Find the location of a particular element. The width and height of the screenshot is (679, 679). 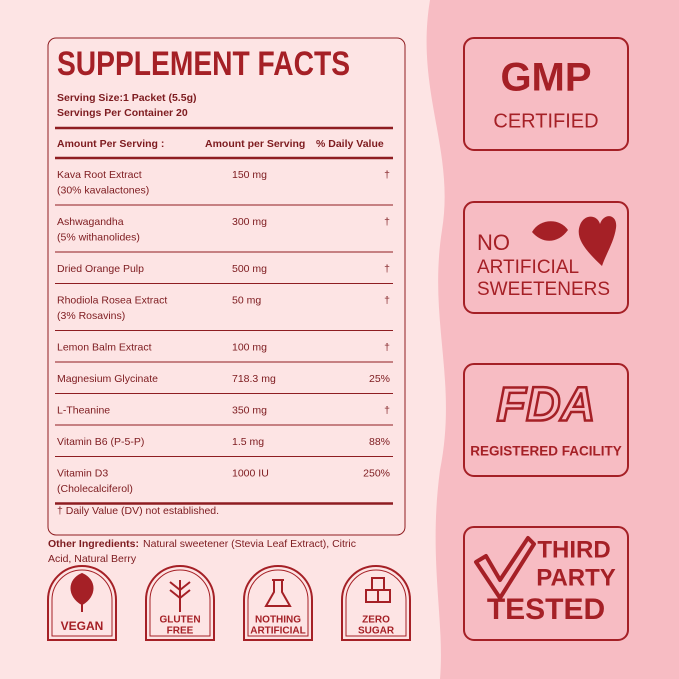

fda-logo: FDA is located at coordinates (546, 405).